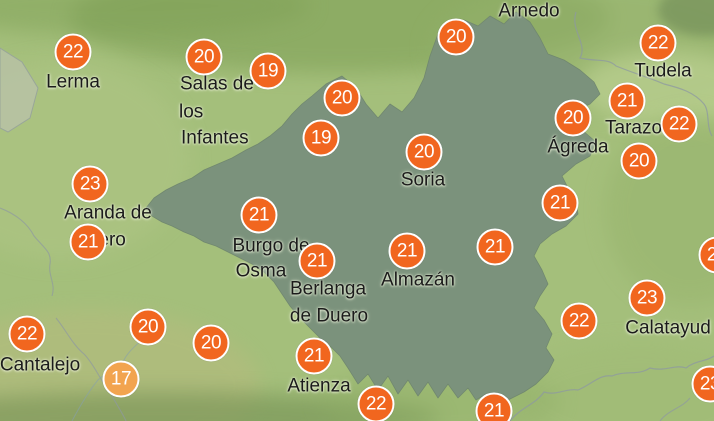 This screenshot has width=714, height=421. I want to click on terrain-shade-northwest, so click(155, 18).